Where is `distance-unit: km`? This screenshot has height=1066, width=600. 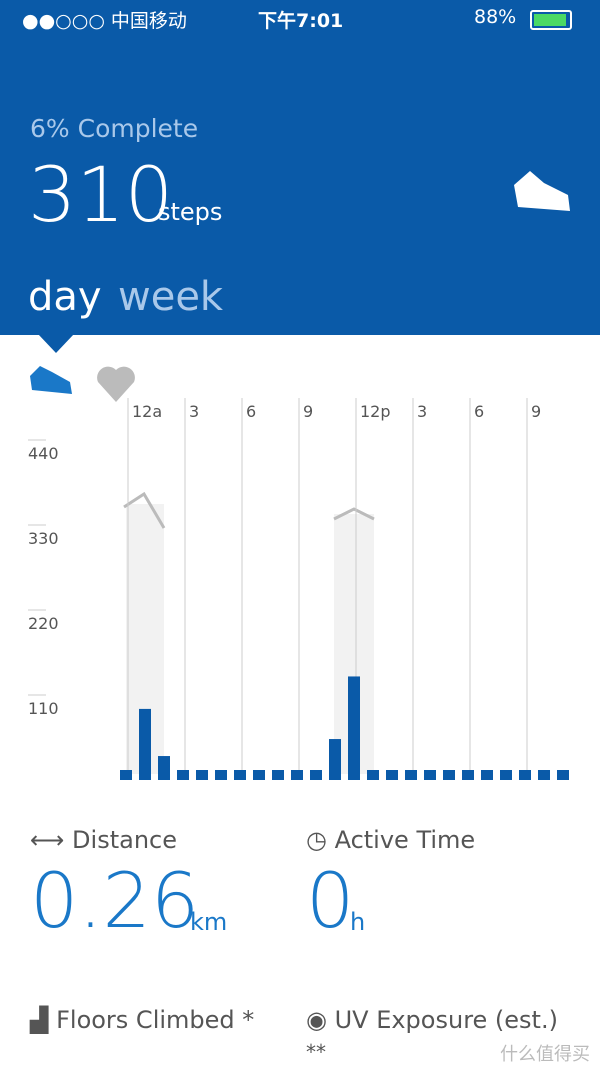 distance-unit: km is located at coordinates (209, 922).